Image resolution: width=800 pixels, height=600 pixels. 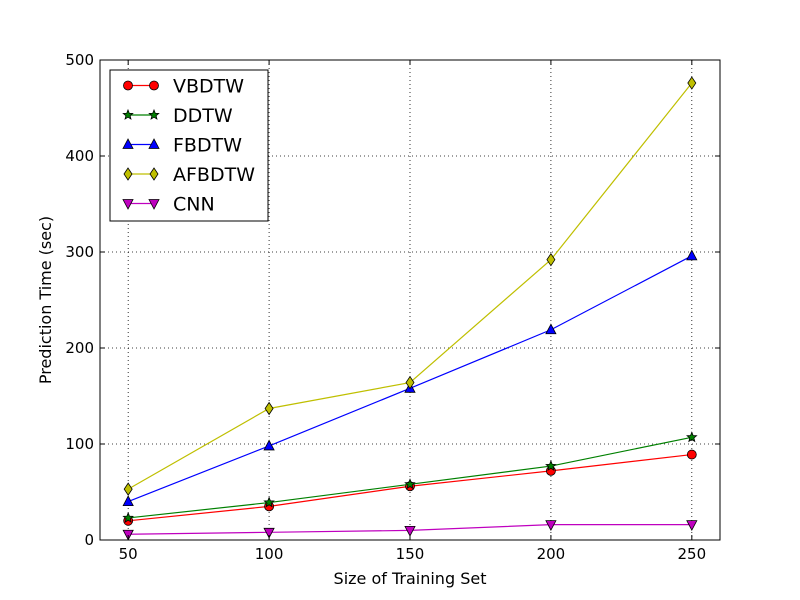 What do you see at coordinates (214, 175) in the screenshot?
I see `legend-label: AFBDTW` at bounding box center [214, 175].